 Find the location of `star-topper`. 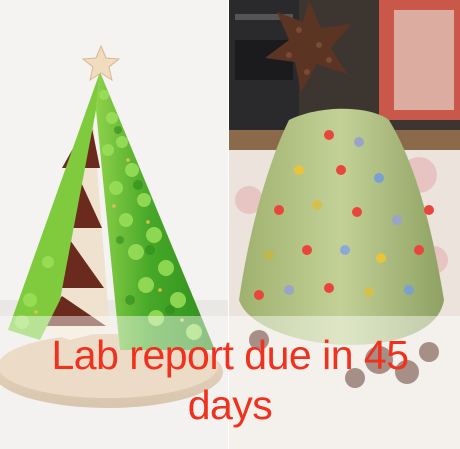

star-topper is located at coordinates (101, 63).